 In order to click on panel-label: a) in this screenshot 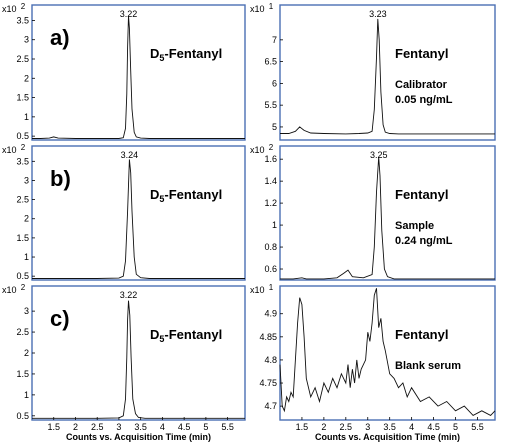, I will do `click(60, 37)`.